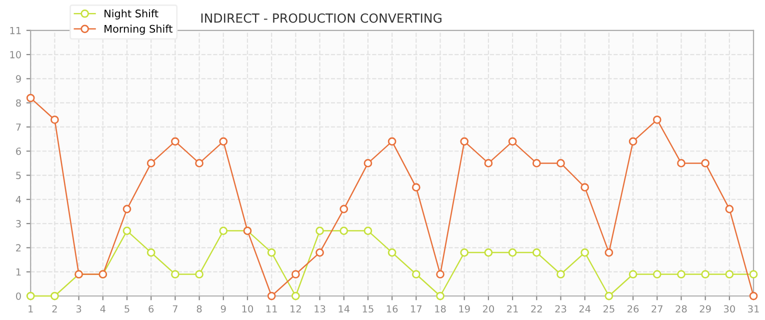  Describe the element at coordinates (175, 308) in the screenshot. I see `x-tick-label: 7` at that location.